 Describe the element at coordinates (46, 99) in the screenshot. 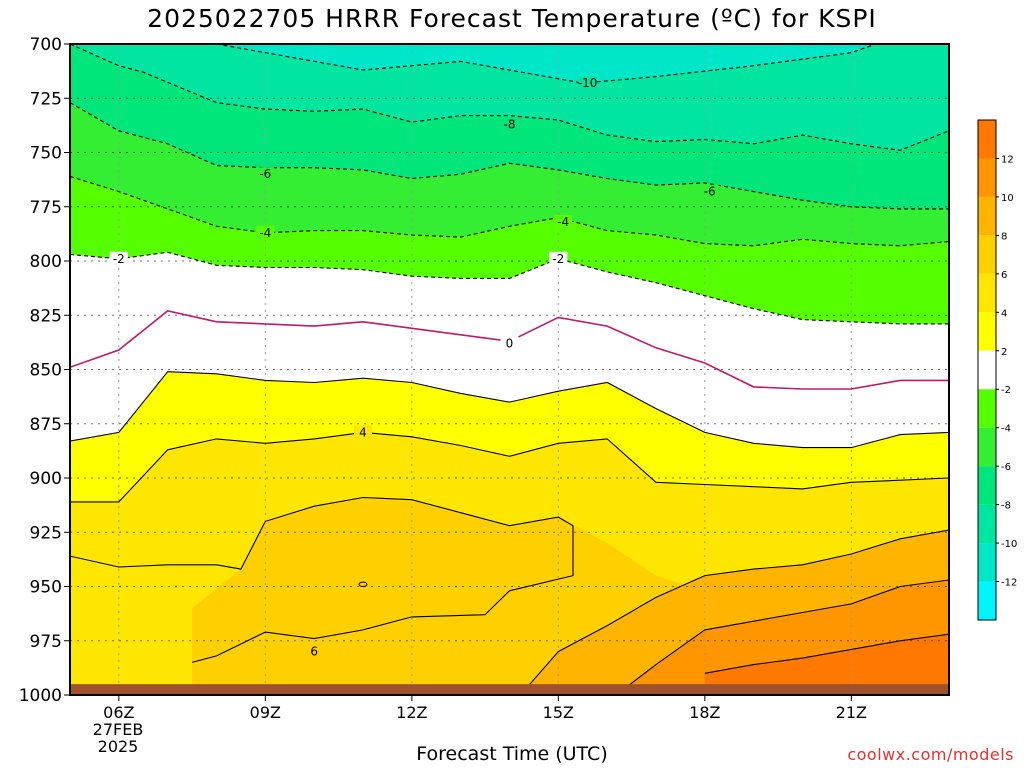

I see `y-tick-label-1: 725` at that location.